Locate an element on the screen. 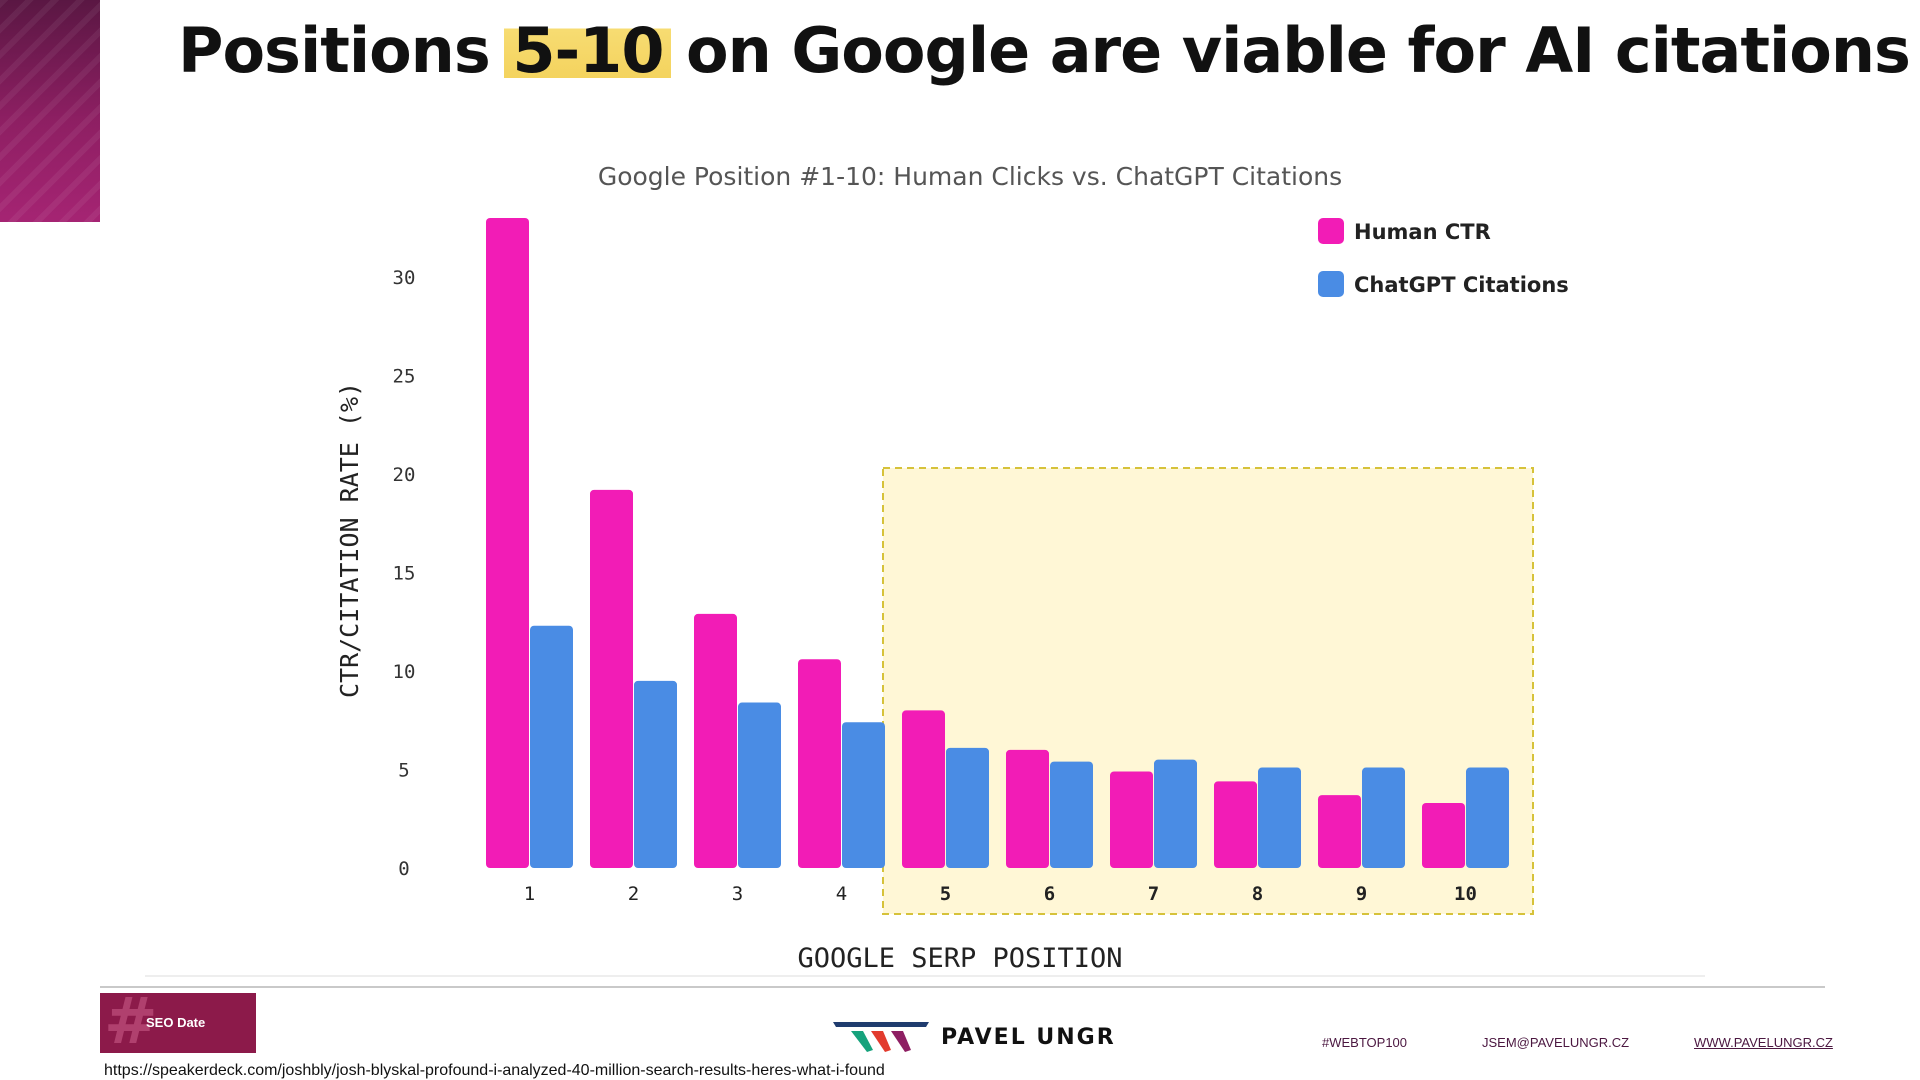 Image resolution: width=1920 pixels, height=1080 pixels. x-tick-label: 2 is located at coordinates (633, 894).